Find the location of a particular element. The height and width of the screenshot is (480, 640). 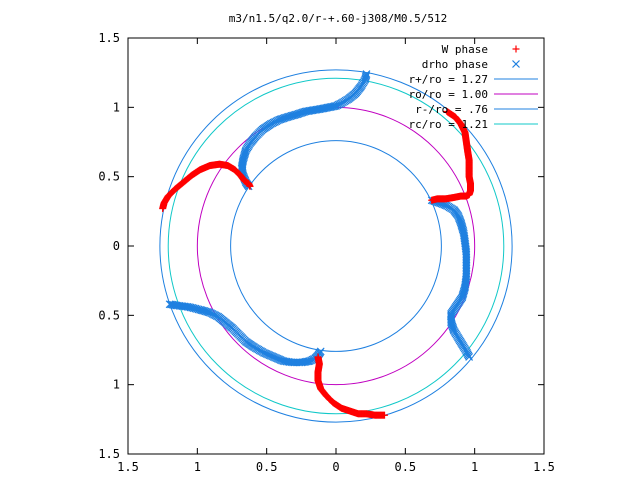

x-tick-label-2: 0.5 is located at coordinates (267, 467).